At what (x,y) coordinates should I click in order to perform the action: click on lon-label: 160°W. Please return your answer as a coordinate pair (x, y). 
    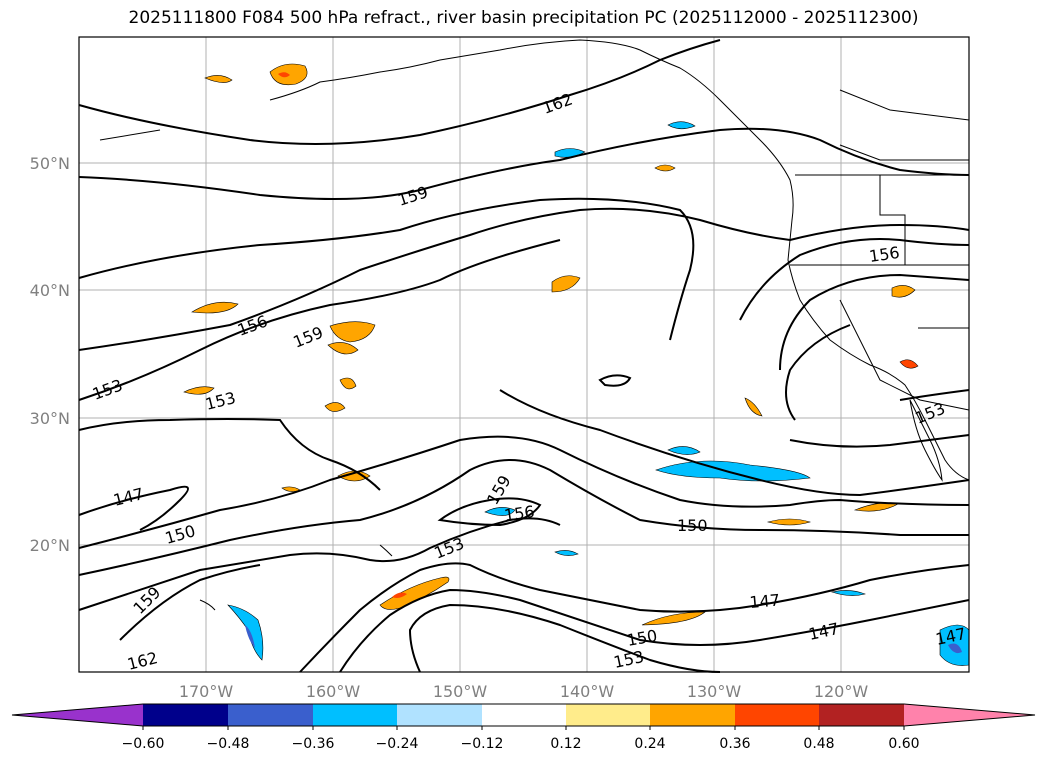
    Looking at the image, I should click on (333, 691).